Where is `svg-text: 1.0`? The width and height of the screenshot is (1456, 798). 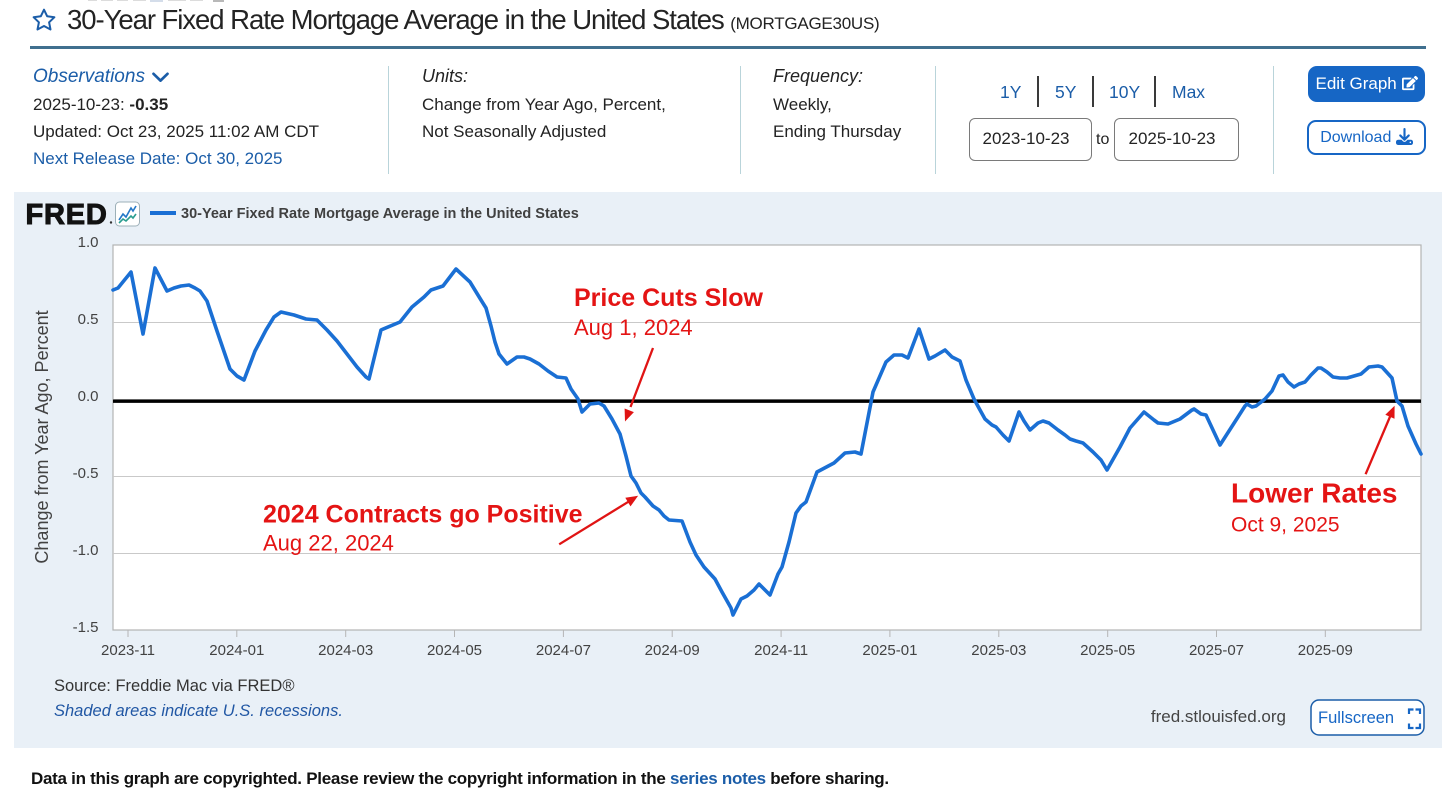 svg-text: 1.0 is located at coordinates (88, 242).